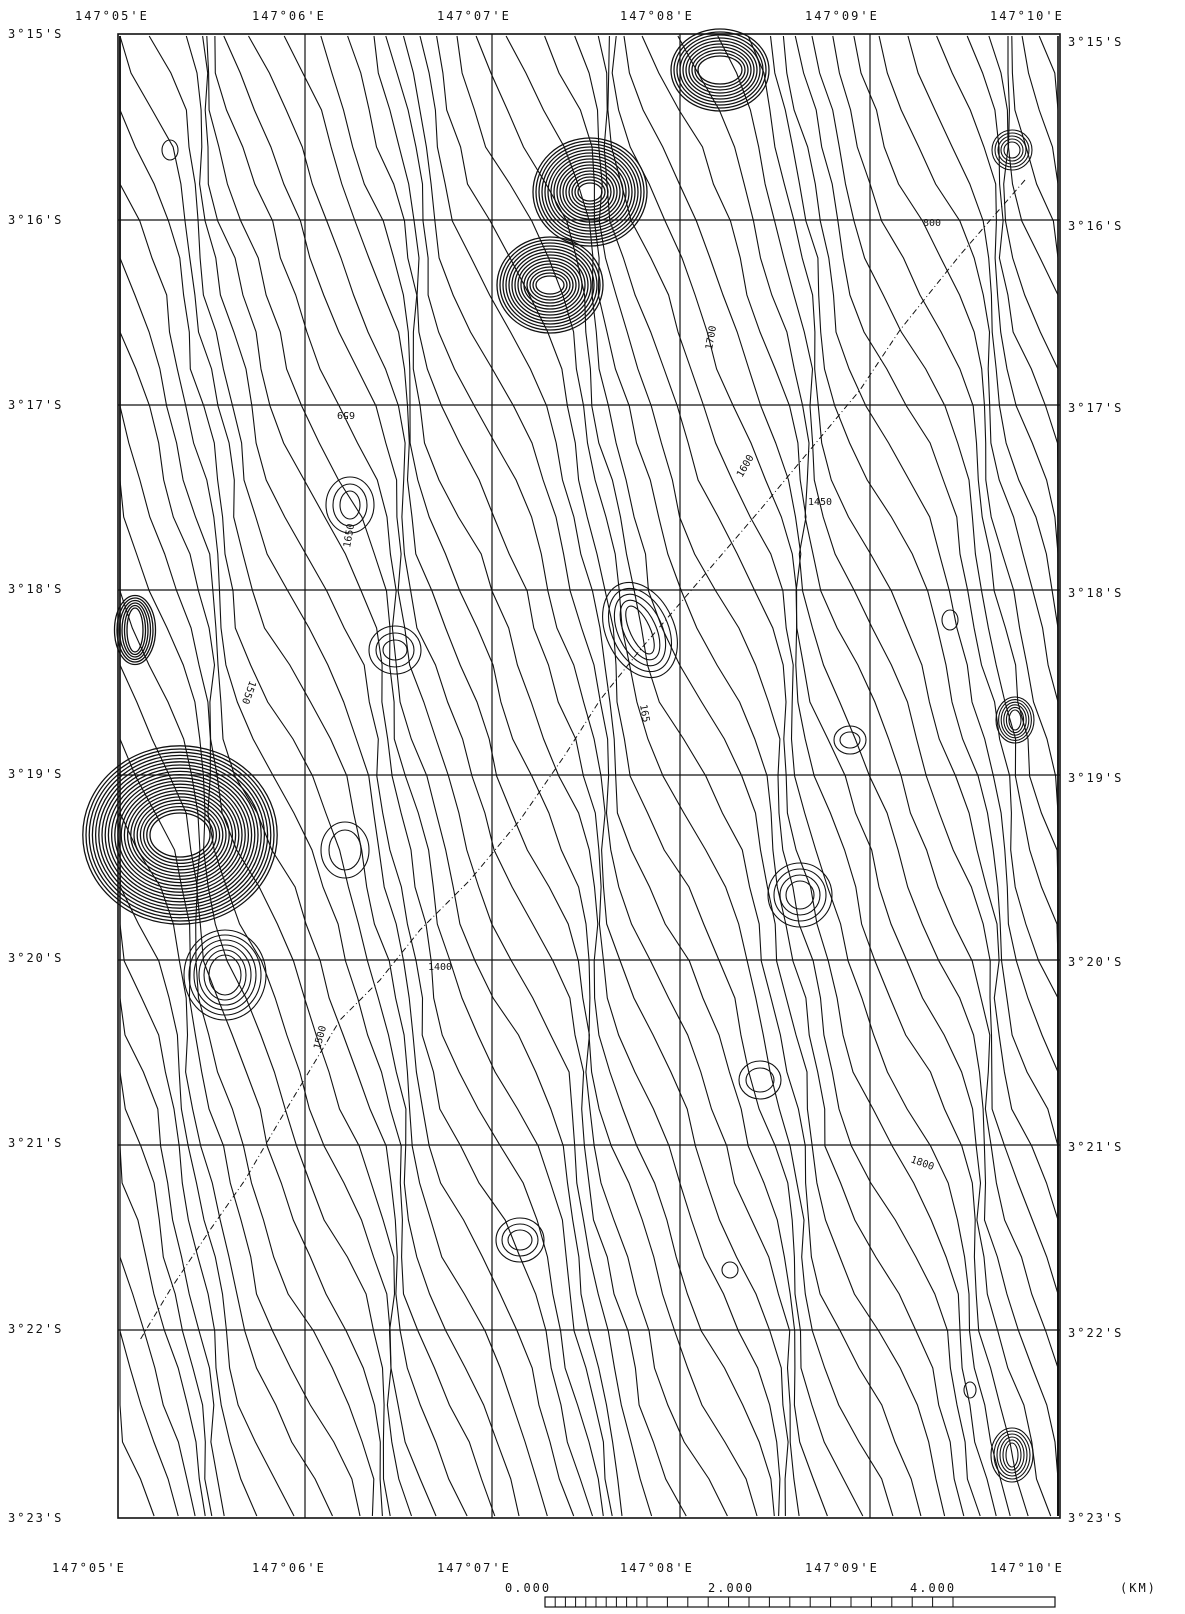 This screenshot has width=1185, height=1614. Describe the element at coordinates (474, 16) in the screenshot. I see `top-lon-label: 147°07'E` at that location.